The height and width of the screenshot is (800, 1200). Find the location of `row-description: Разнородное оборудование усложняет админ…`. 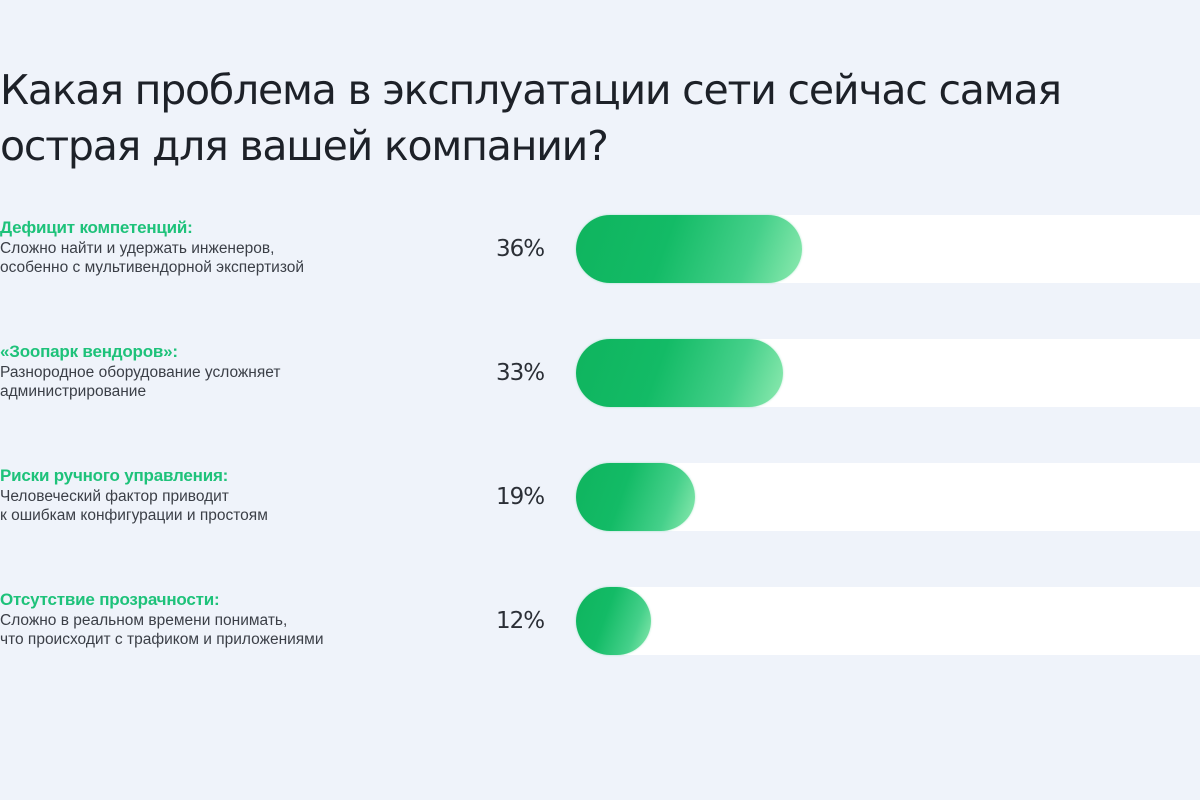

row-description: Разнородное оборудование усложняет админ… is located at coordinates (140, 382).